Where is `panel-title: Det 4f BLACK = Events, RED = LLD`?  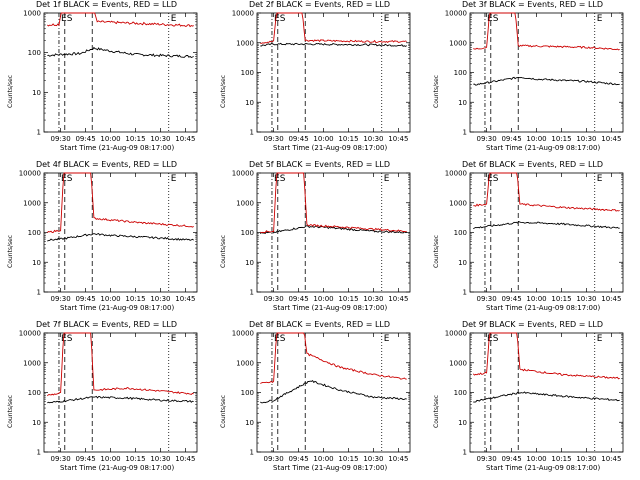
panel-title: Det 4f BLACK = Events, RED = LLD is located at coordinates (106, 164).